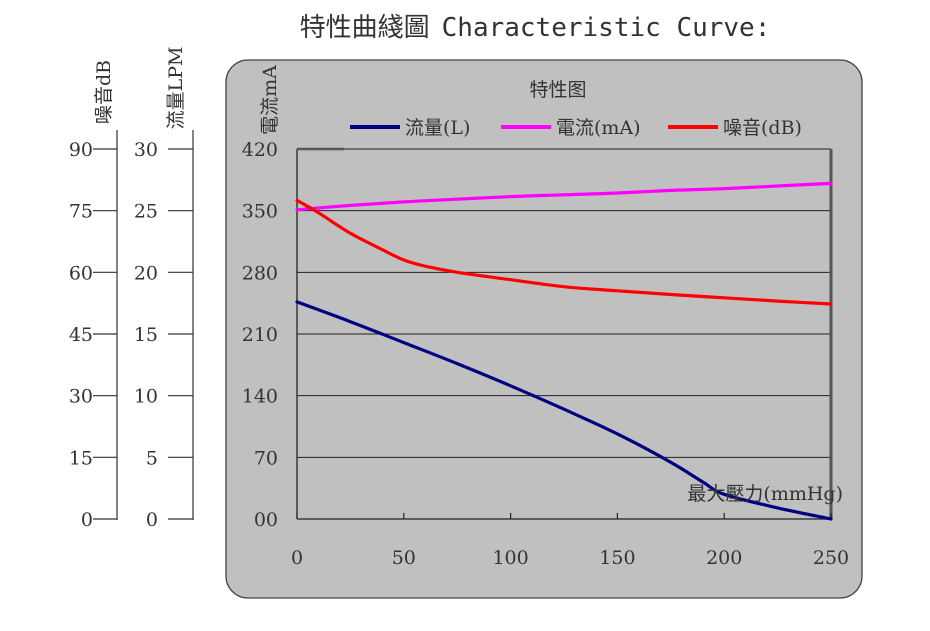  Describe the element at coordinates (146, 212) in the screenshot. I see `flow-axis-tick-label: 25` at that location.